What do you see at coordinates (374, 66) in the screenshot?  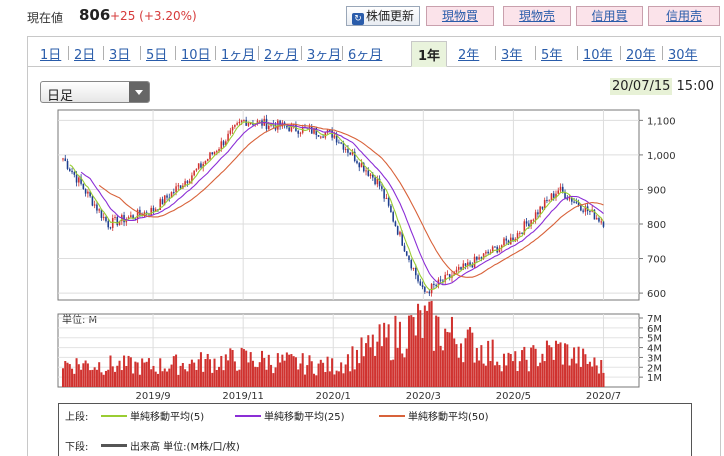 I see `tab-divider` at bounding box center [374, 66].